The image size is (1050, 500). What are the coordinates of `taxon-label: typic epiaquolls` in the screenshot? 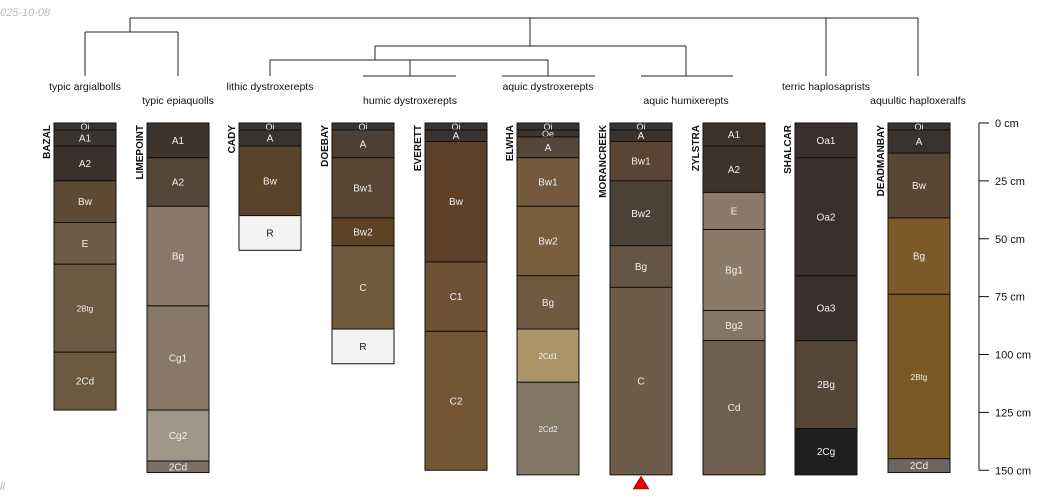 It's located at (178, 101).